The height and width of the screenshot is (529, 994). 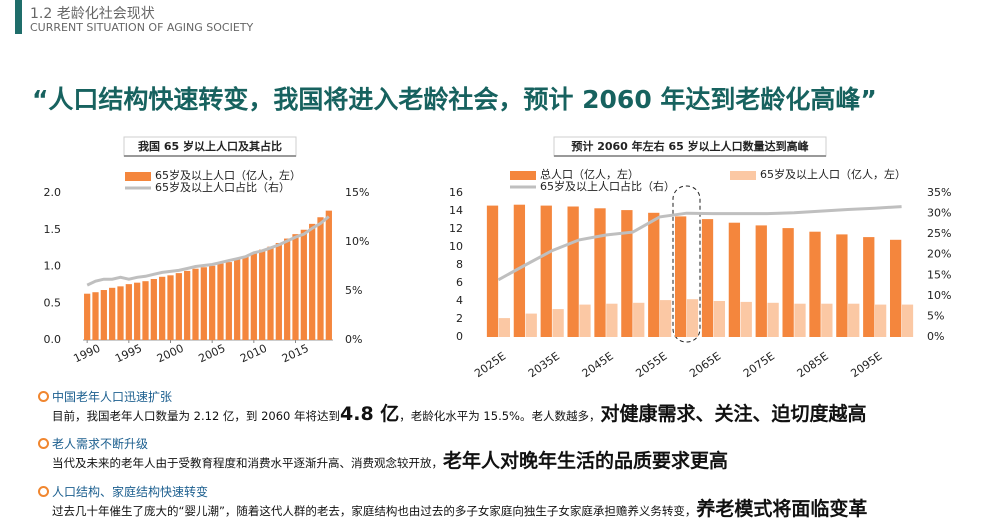 I want to click on x-tick-label: 2000, so click(x=170, y=354).